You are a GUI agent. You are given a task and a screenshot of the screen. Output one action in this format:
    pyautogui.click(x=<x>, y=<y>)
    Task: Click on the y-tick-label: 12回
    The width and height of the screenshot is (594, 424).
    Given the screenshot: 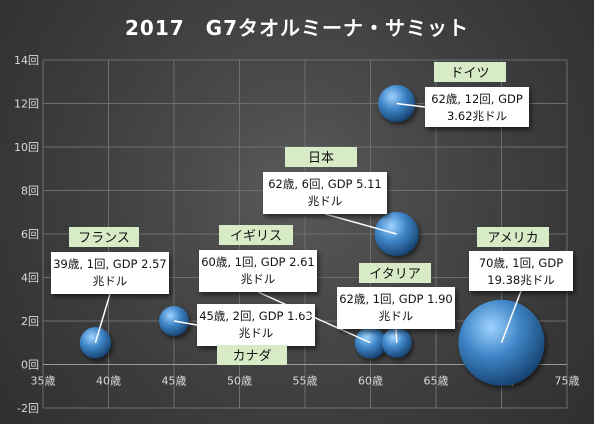 What is the action you would take?
    pyautogui.click(x=26, y=104)
    